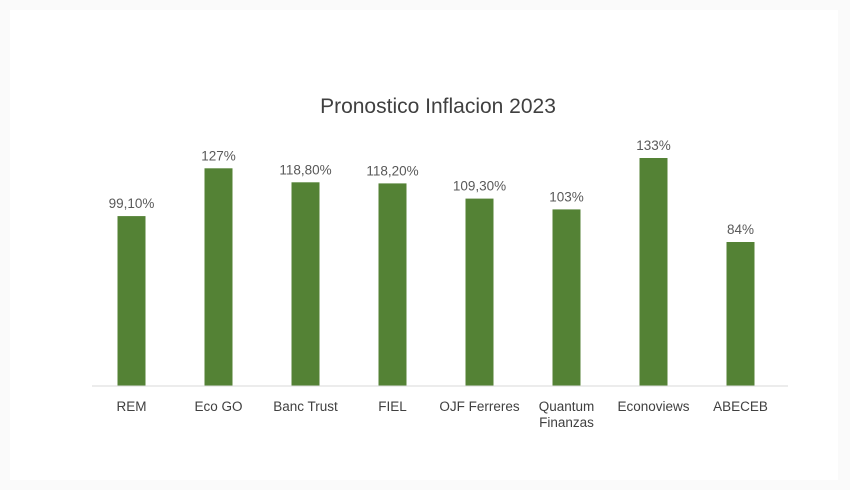 The height and width of the screenshot is (490, 850). What do you see at coordinates (566, 422) in the screenshot?
I see `category-label-line: Finanzas` at bounding box center [566, 422].